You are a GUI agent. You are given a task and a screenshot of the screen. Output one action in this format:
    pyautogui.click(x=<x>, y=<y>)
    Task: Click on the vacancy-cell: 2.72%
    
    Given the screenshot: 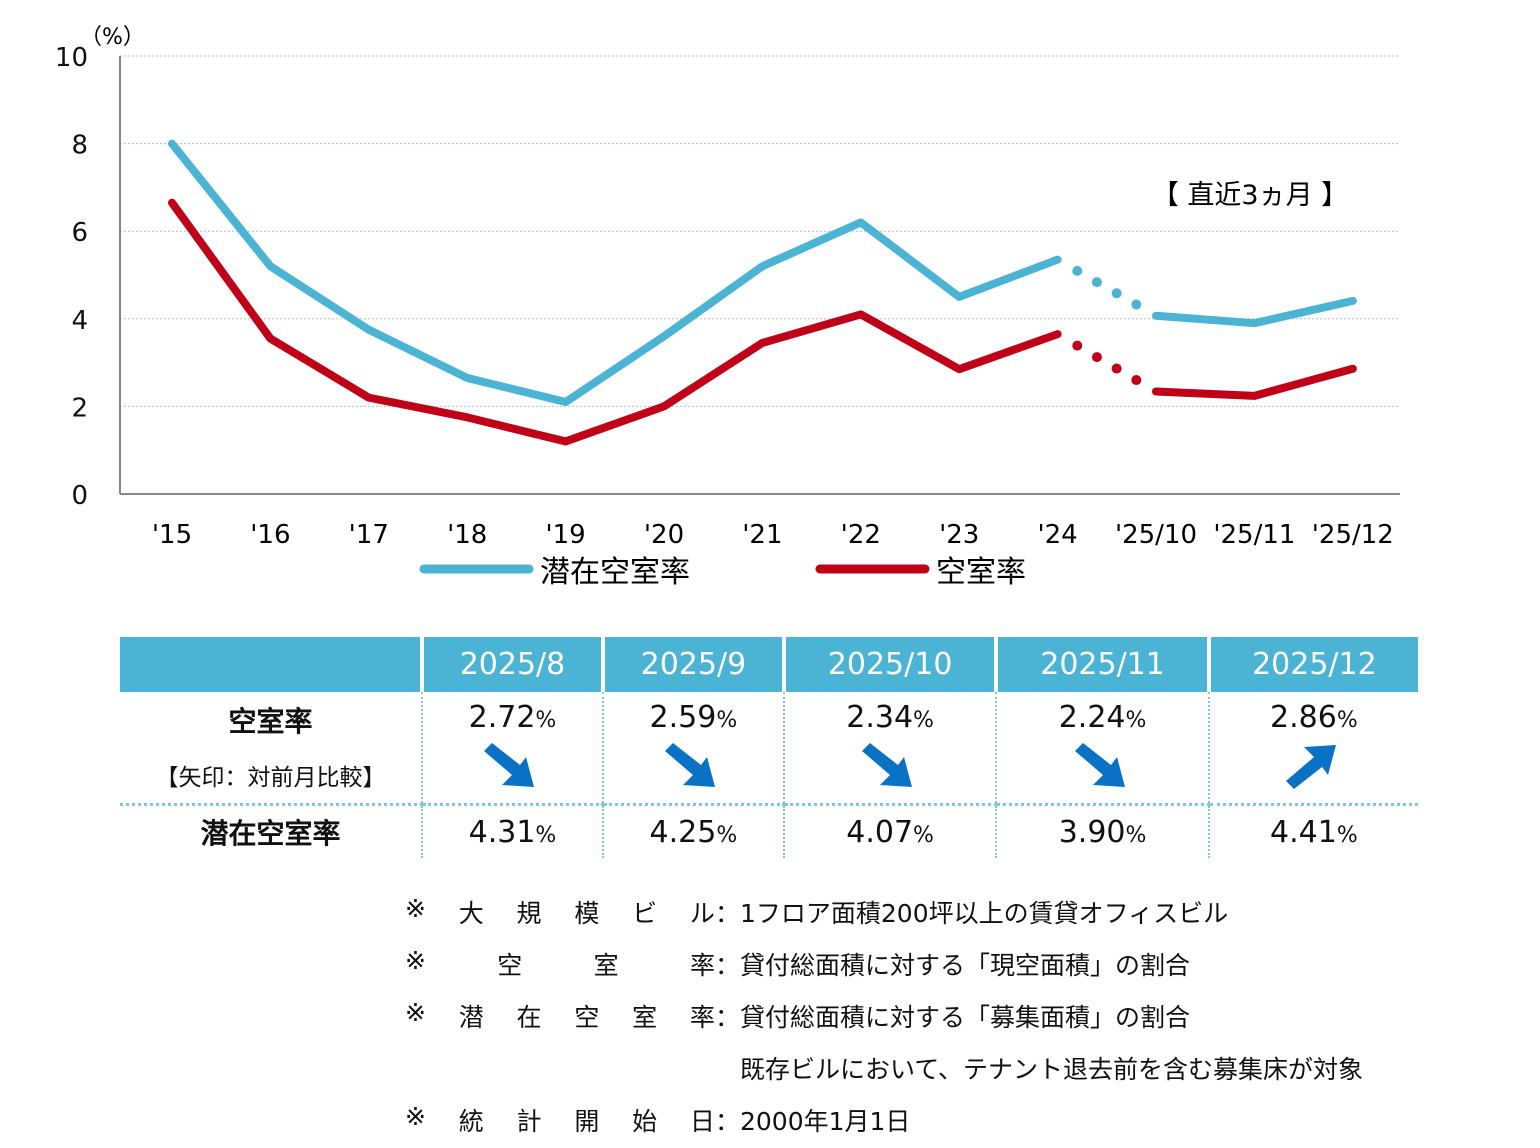 What is the action you would take?
    pyautogui.click(x=512, y=748)
    